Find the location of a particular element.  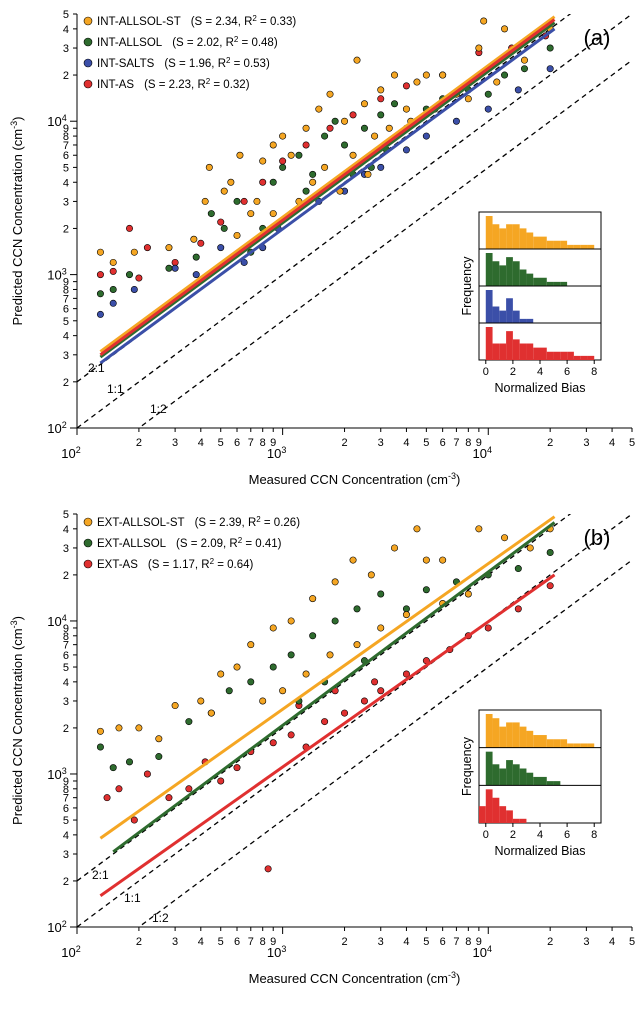

x-minor-label: 8 is located at coordinates (468, 443).